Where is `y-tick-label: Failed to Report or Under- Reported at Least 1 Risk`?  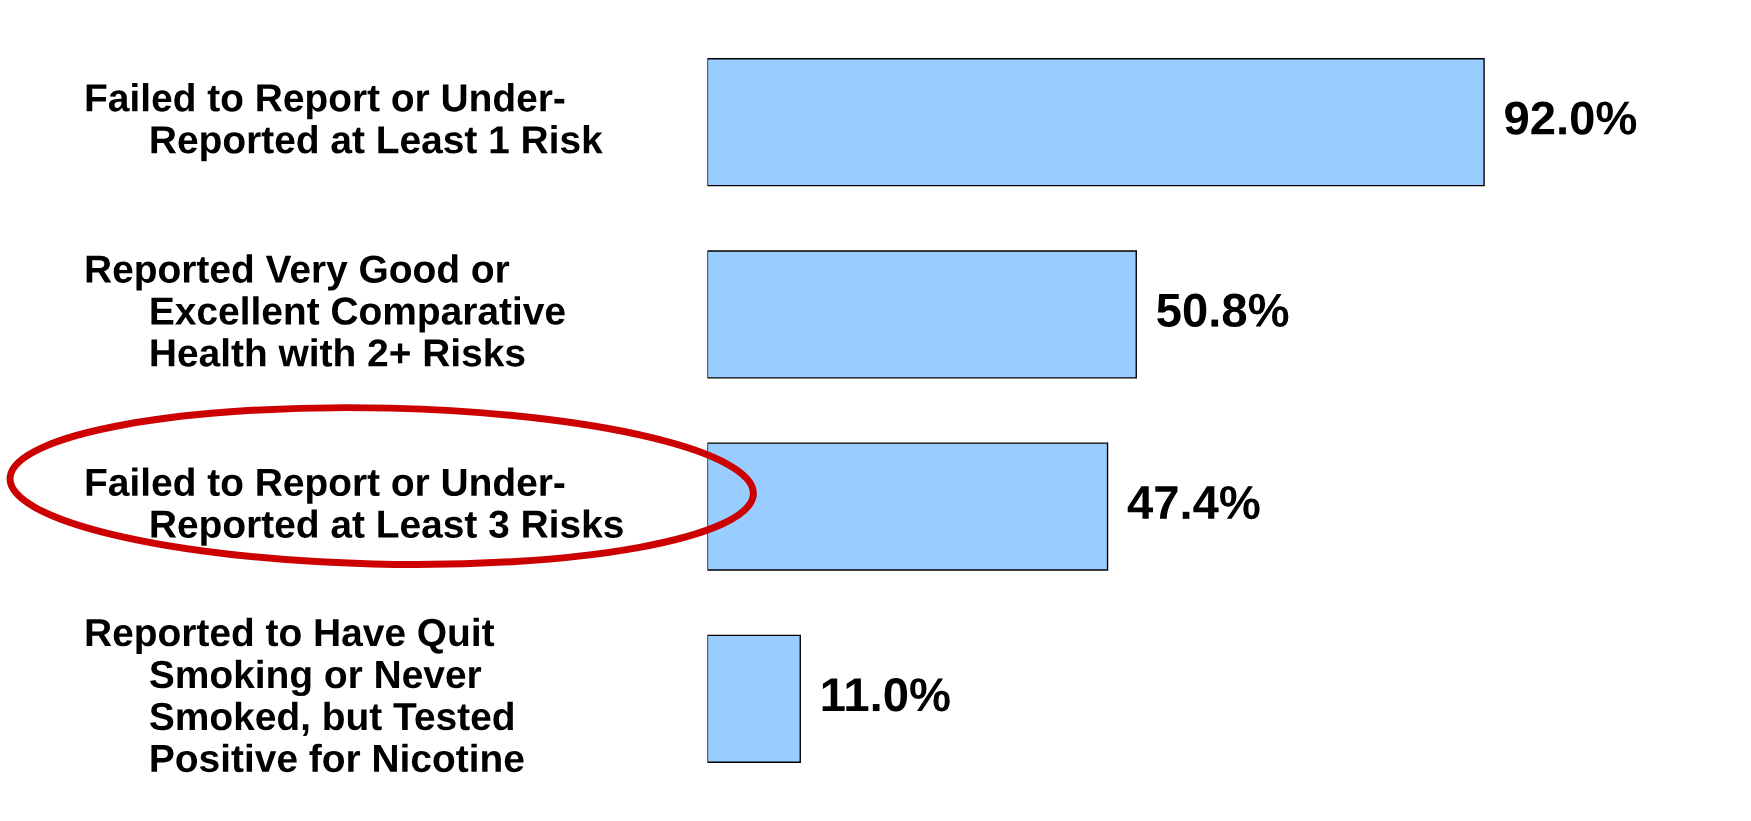 y-tick-label: Failed to Report or Under- Reported at Least 1 Risk is located at coordinates (344, 122).